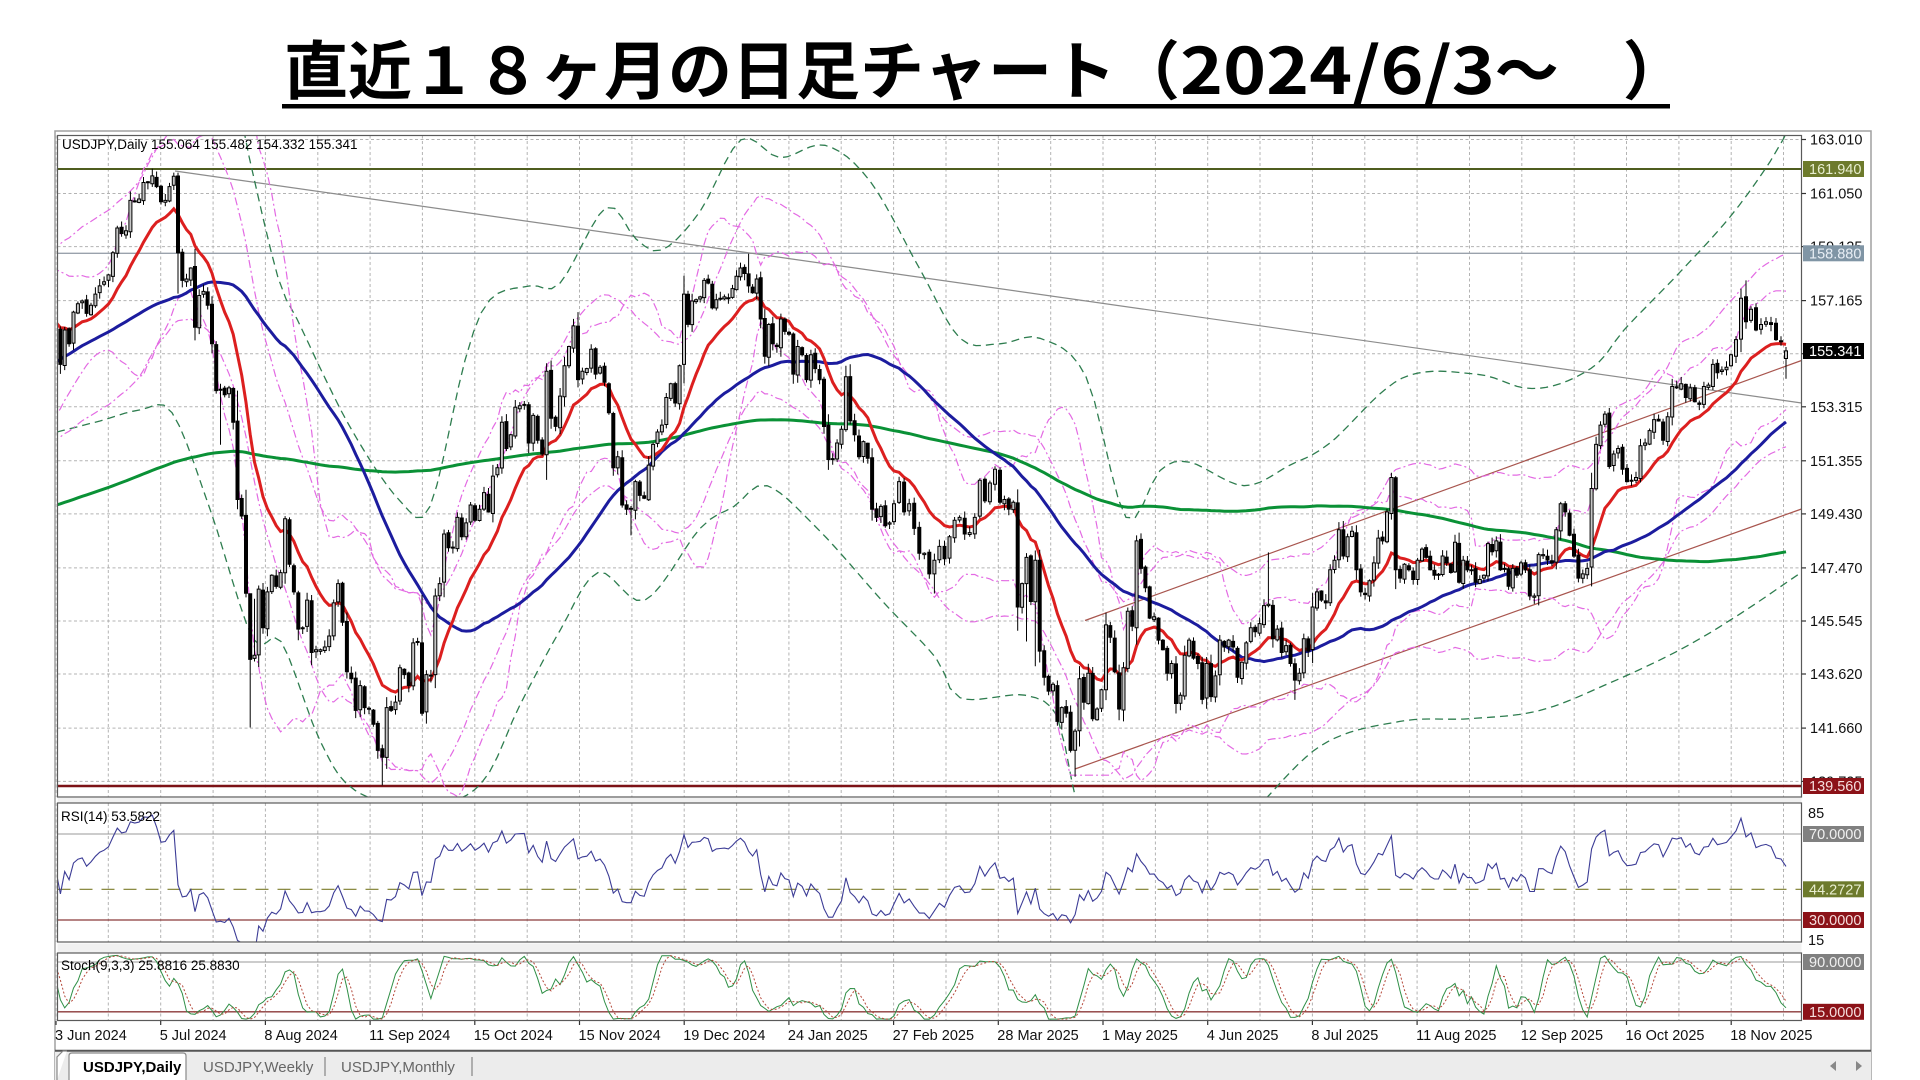  What do you see at coordinates (1835, 963) in the screenshot?
I see `svg-text: 90.0000` at bounding box center [1835, 963].